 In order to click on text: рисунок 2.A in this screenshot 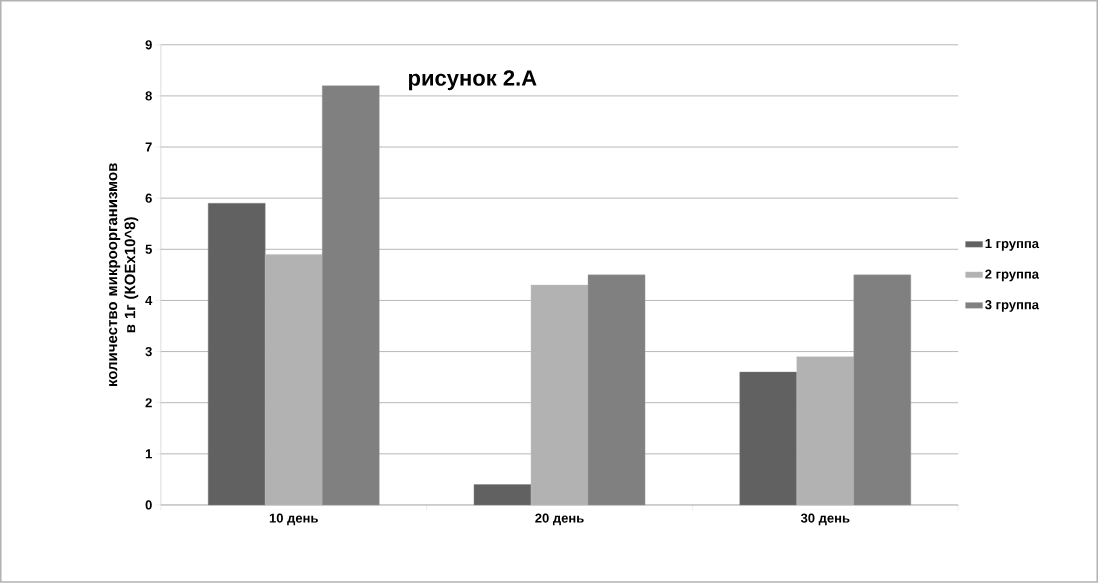, I will do `click(473, 80)`.